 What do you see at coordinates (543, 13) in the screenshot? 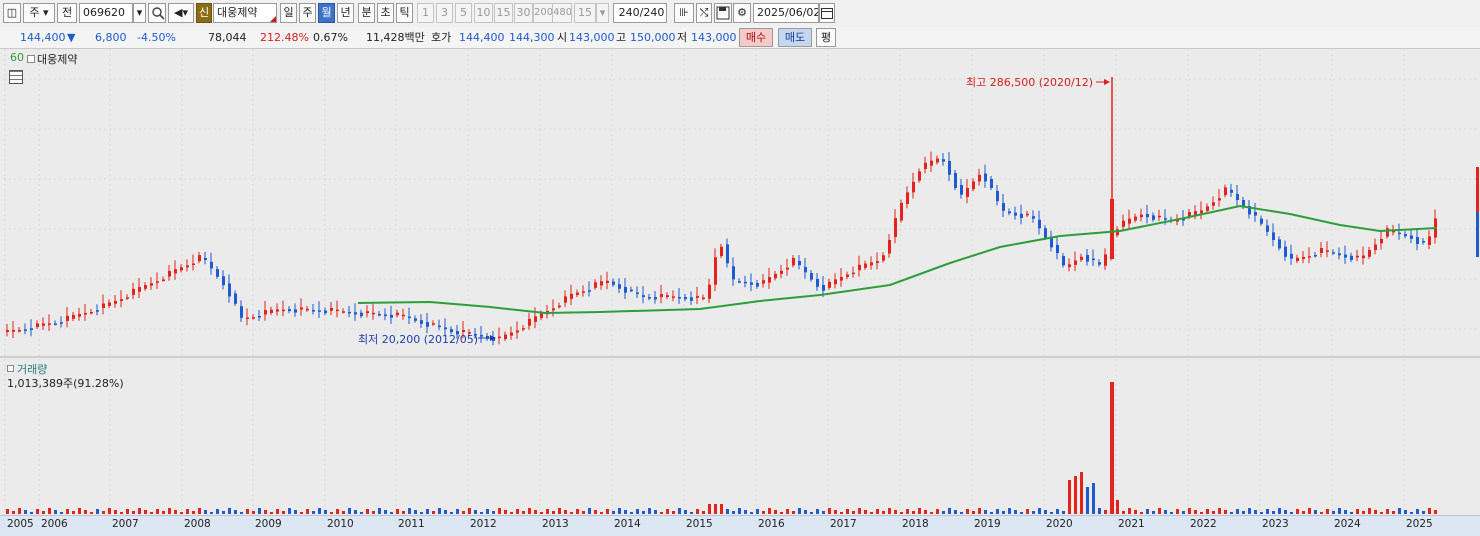
I see `interval-200: 200` at bounding box center [543, 13].